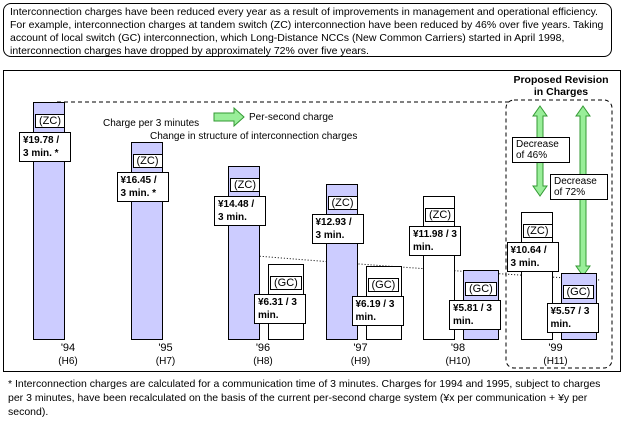  Describe the element at coordinates (561, 86) in the screenshot. I see `annotation: Proposed Revision in Charges` at that location.